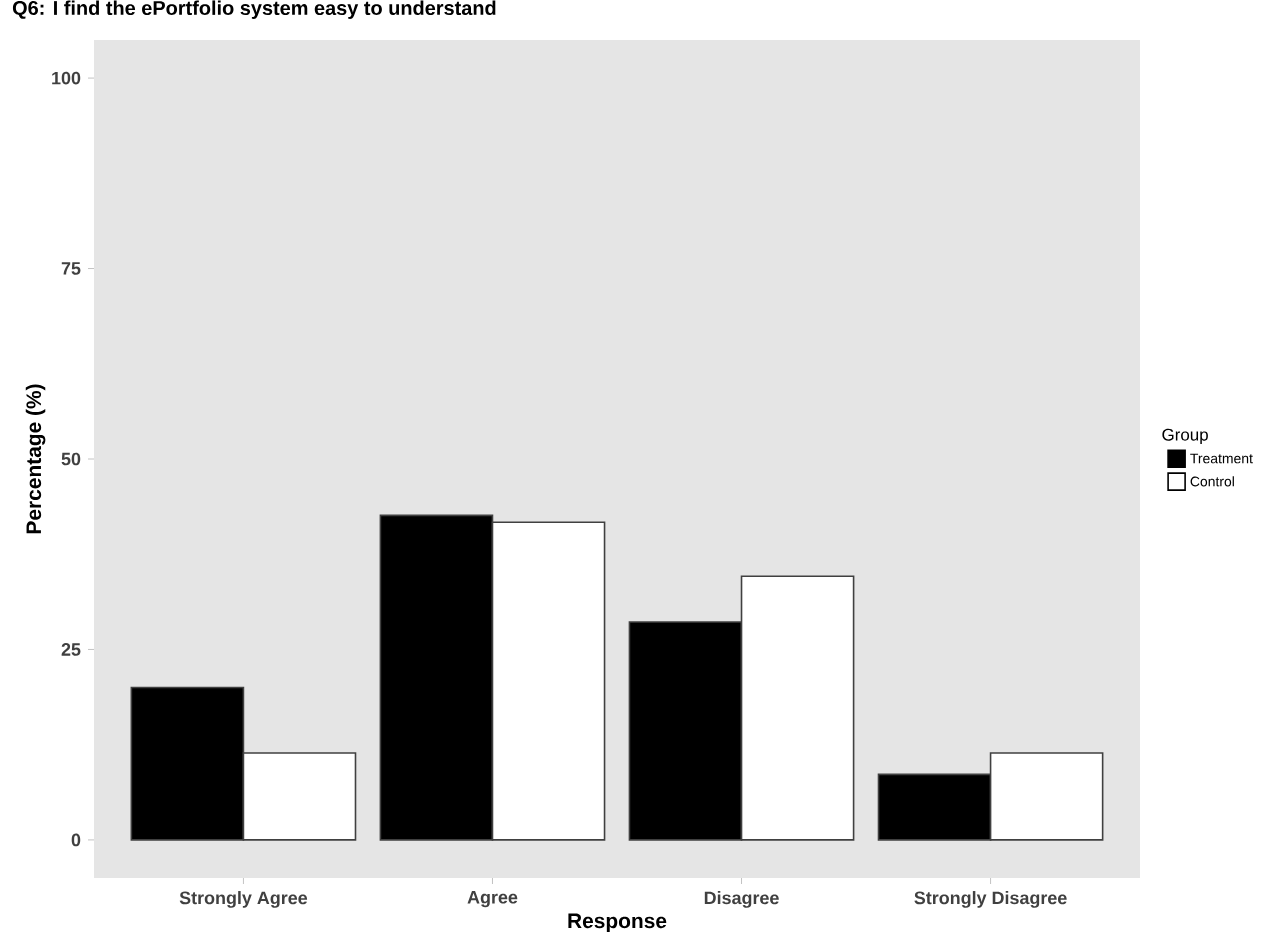  Describe the element at coordinates (254, 9) in the screenshot. I see `chart-title: Q6: I find the ePortfolio system easy to understand` at that location.